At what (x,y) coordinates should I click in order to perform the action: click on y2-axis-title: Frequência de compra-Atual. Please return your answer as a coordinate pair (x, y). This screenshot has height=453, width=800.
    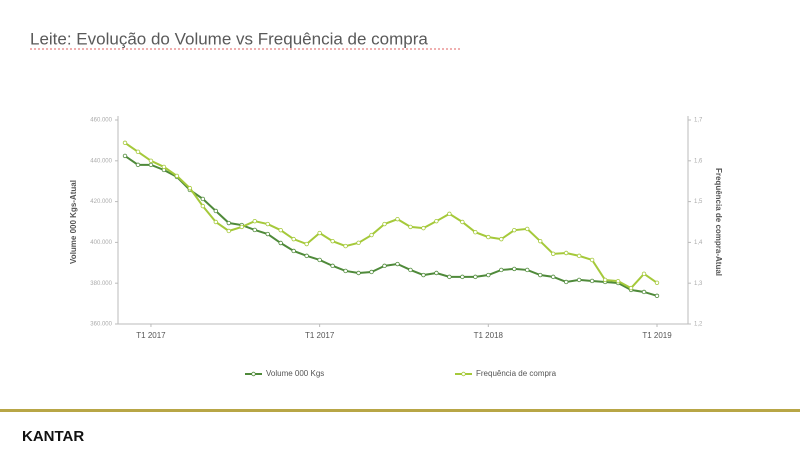
    Looking at the image, I should click on (718, 222).